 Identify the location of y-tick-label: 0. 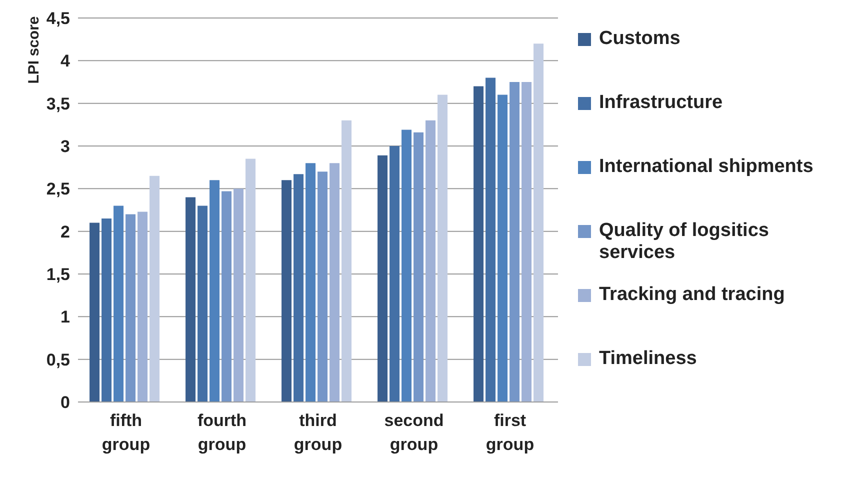
(65, 402).